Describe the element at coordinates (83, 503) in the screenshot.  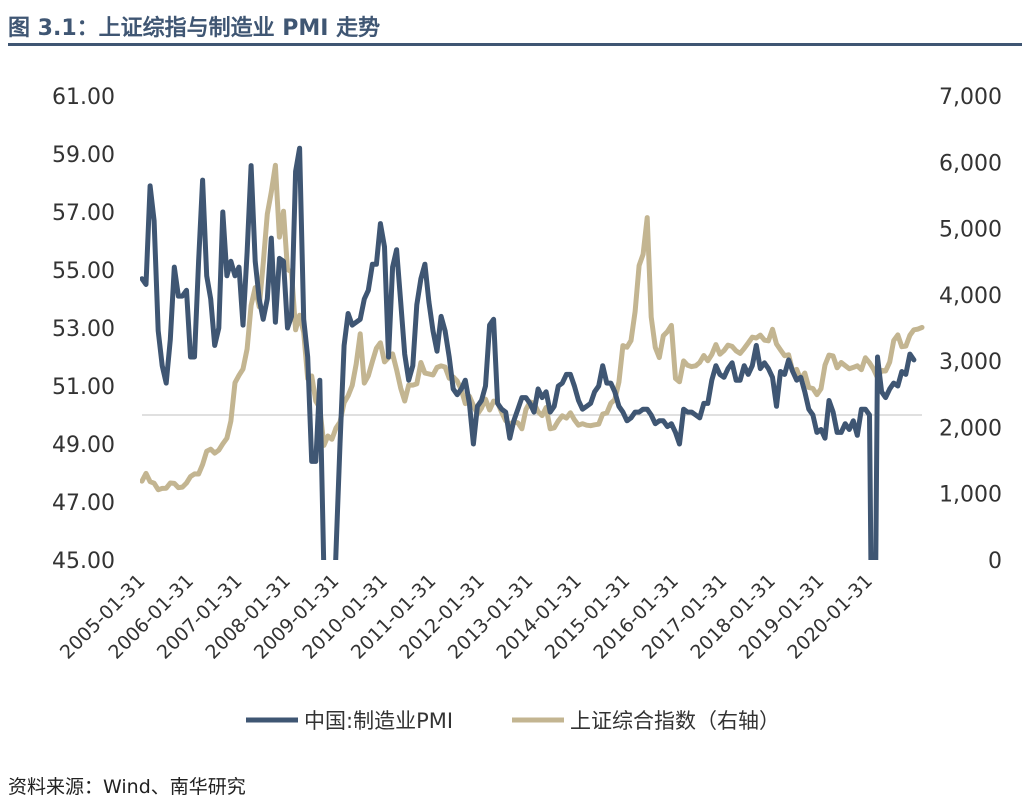
I see `left-tick-label: 47.00` at that location.